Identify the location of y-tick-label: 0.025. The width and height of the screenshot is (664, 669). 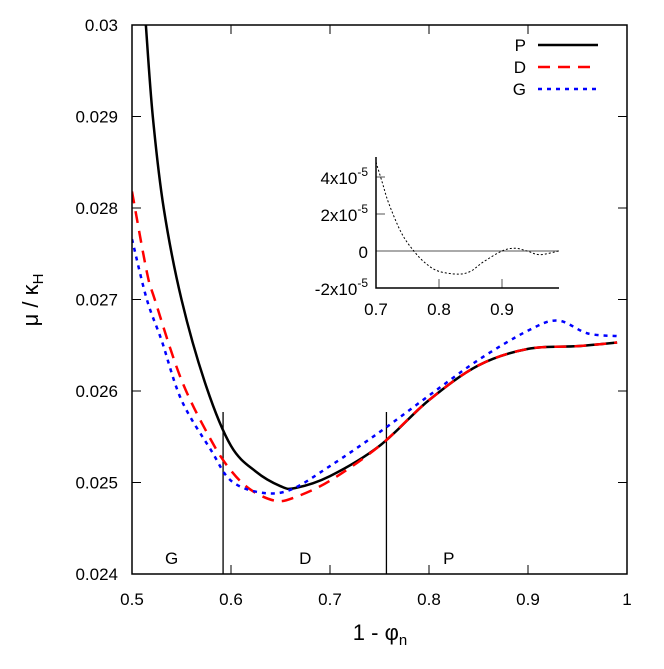
(96, 483).